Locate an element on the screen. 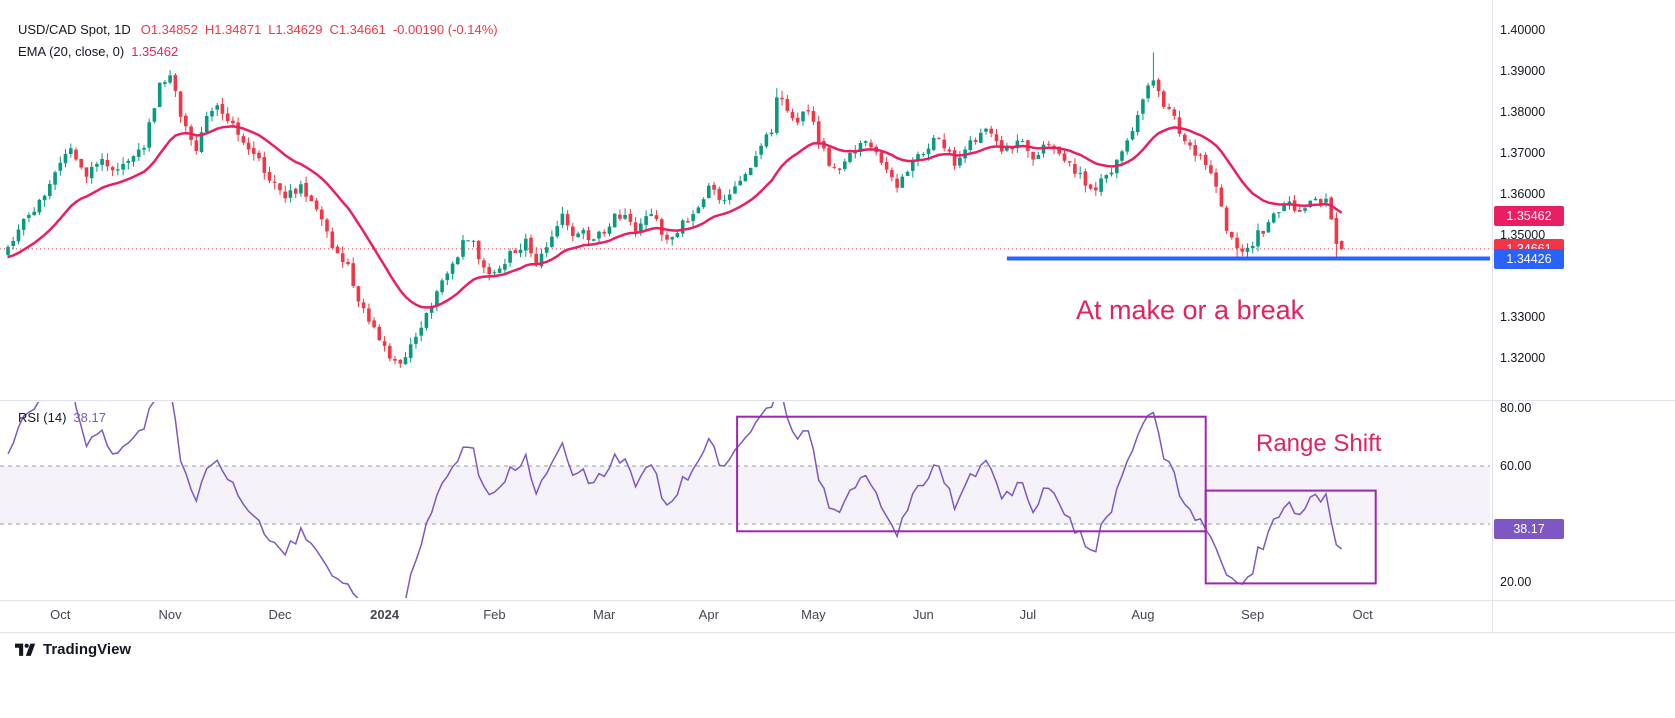 This screenshot has width=1675, height=718. rsi-legend: RSI (14) 38.17 is located at coordinates (65, 417).